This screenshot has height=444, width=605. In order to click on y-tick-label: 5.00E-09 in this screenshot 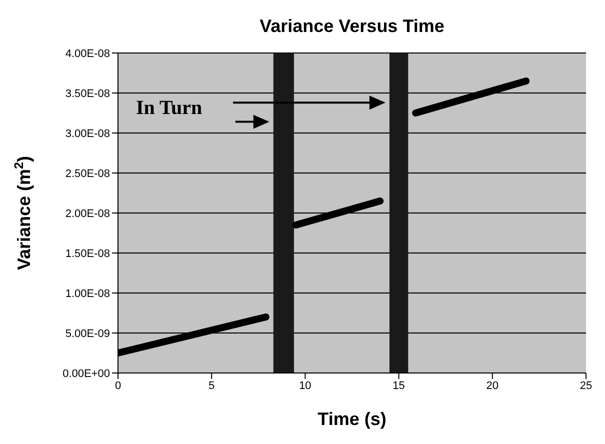, I will do `click(87, 334)`.